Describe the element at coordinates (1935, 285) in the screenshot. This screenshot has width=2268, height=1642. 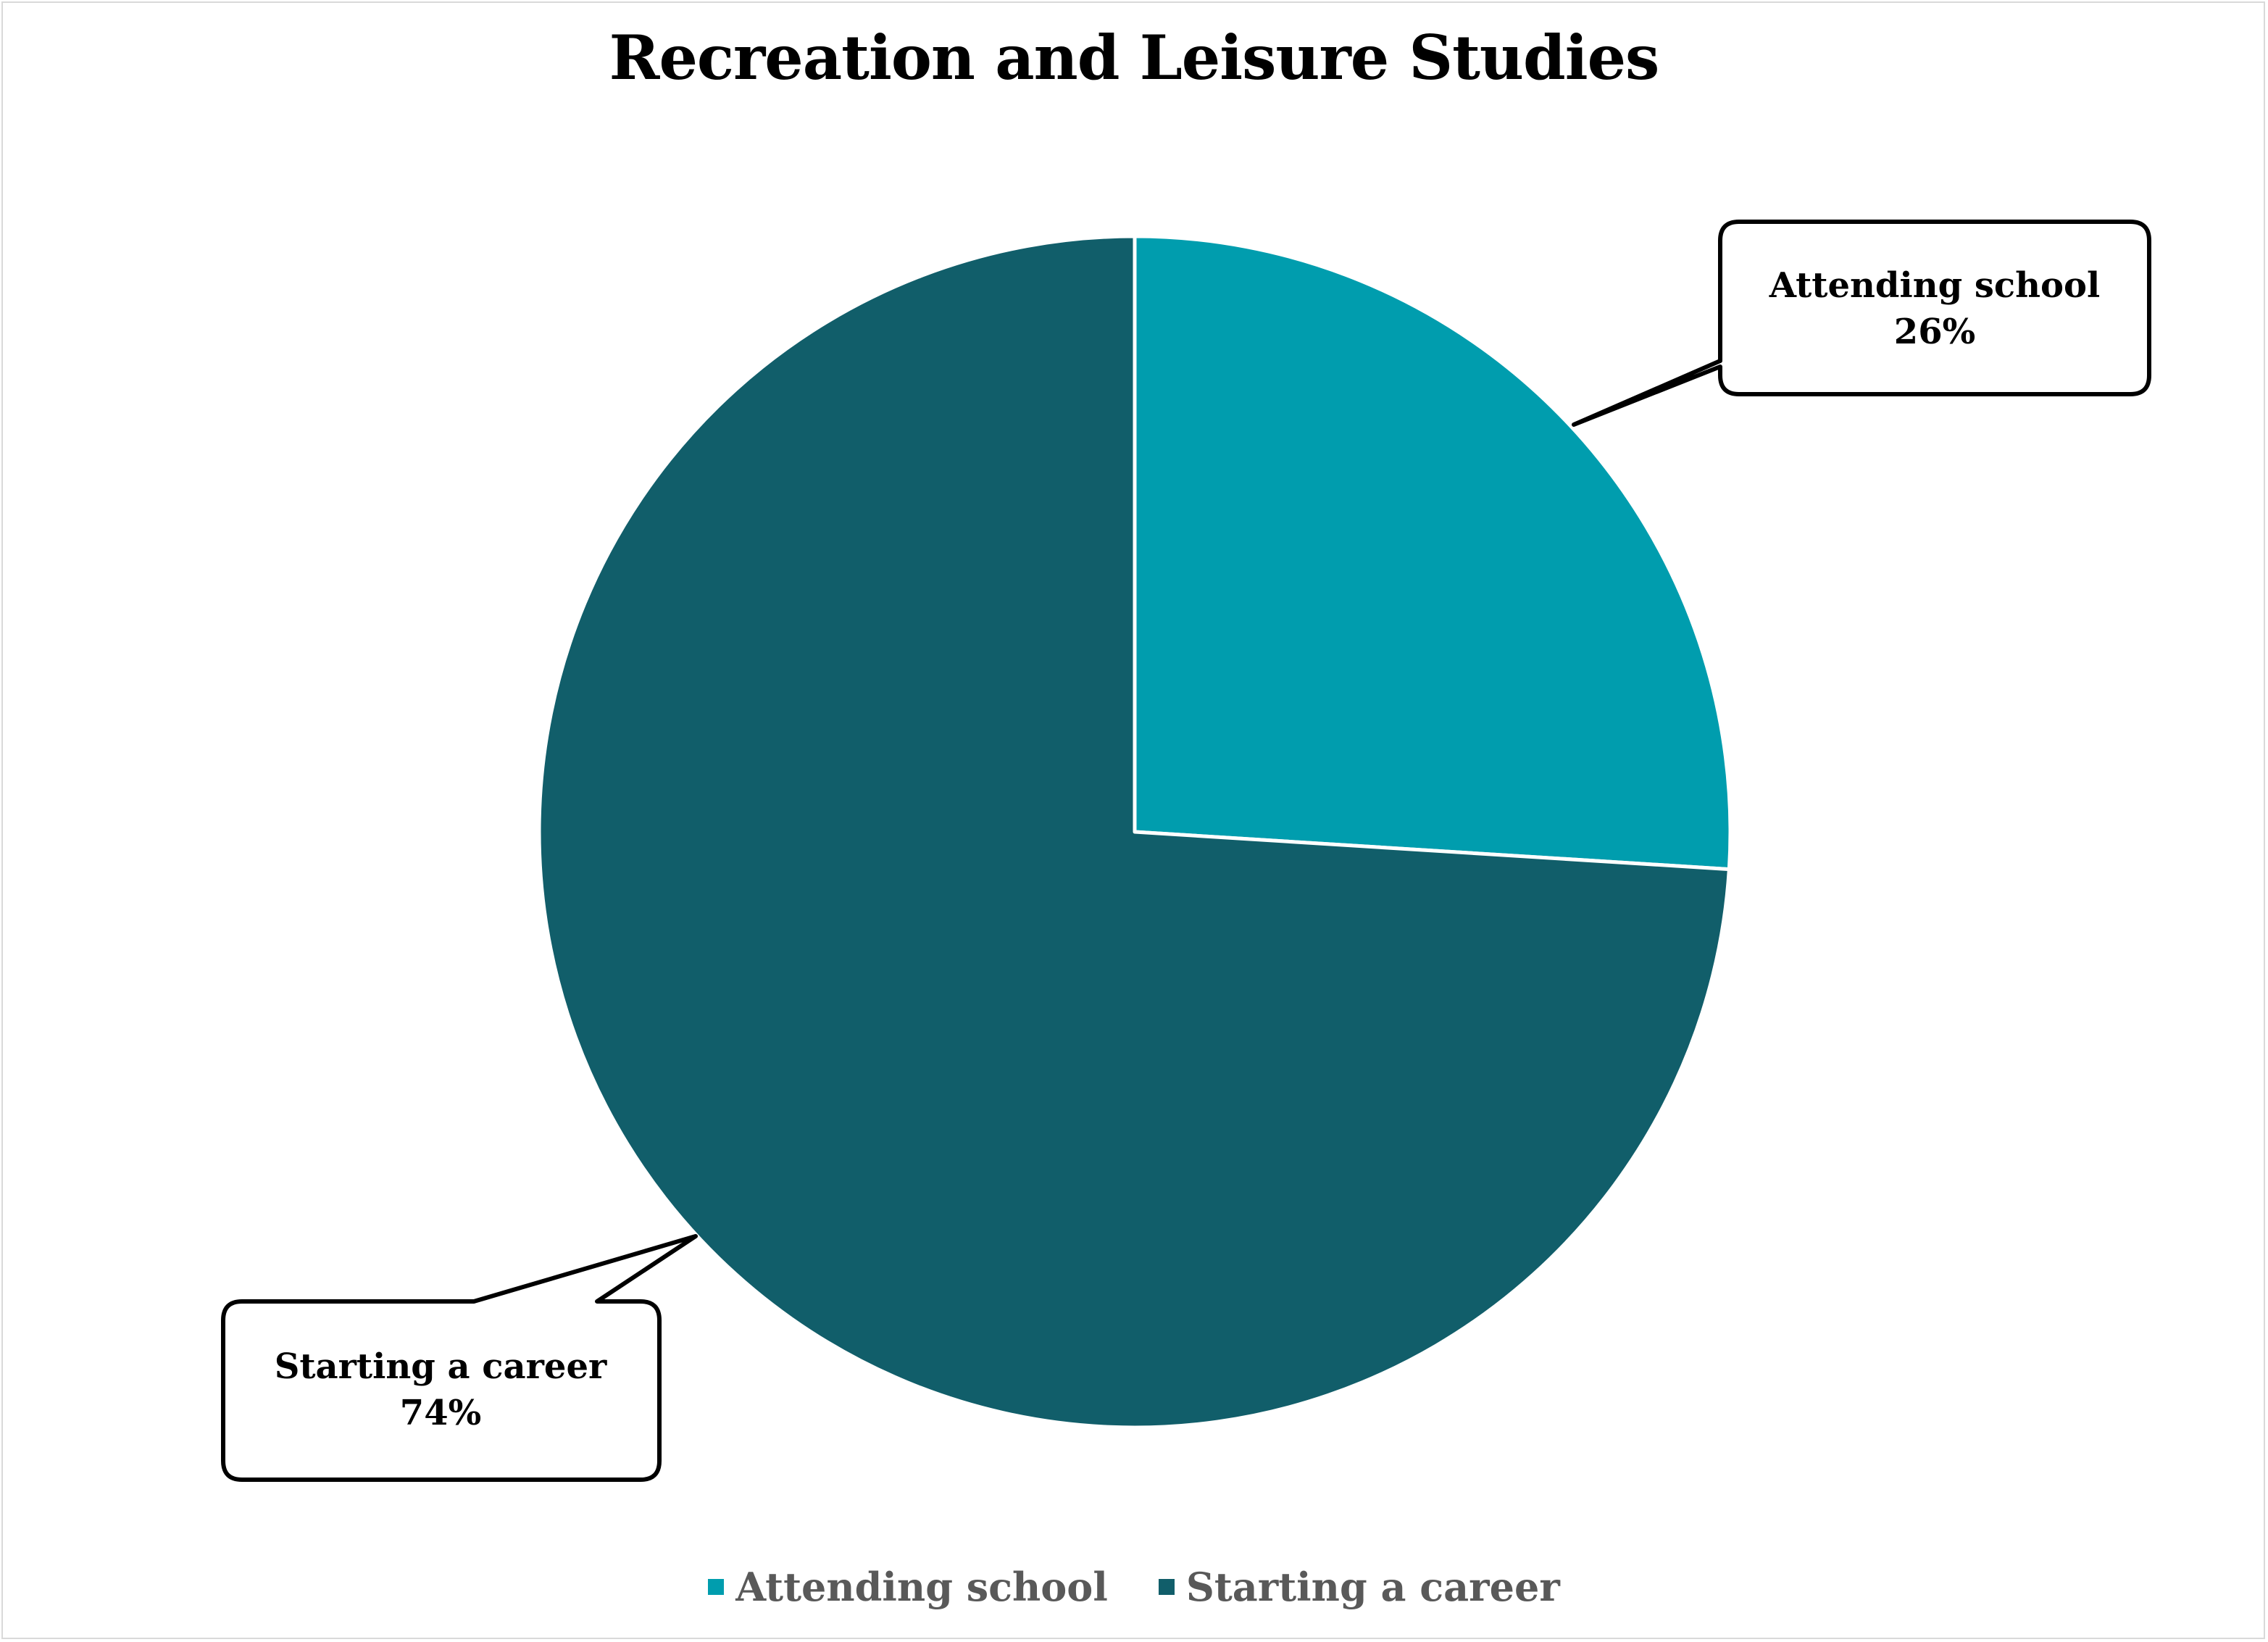
I see `callout-category-attending-school: Attending school` at that location.